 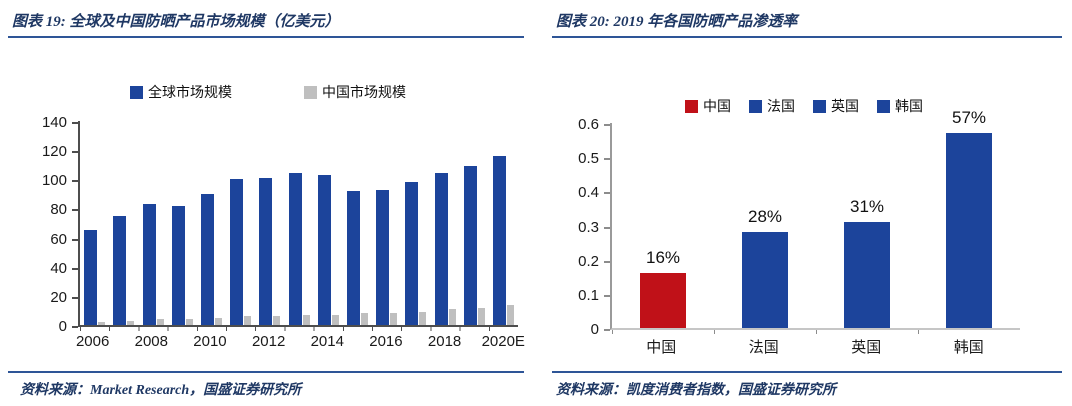 What do you see at coordinates (248, 320) in the screenshot?
I see `bar-中国市场规模-2011` at bounding box center [248, 320].